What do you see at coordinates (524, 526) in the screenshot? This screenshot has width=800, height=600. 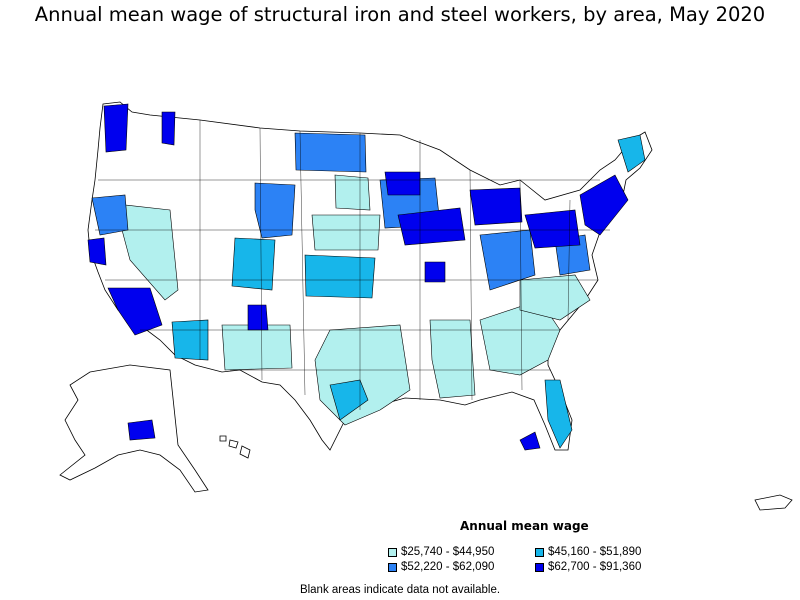 I see `legend-title: Annual mean wage` at bounding box center [524, 526].